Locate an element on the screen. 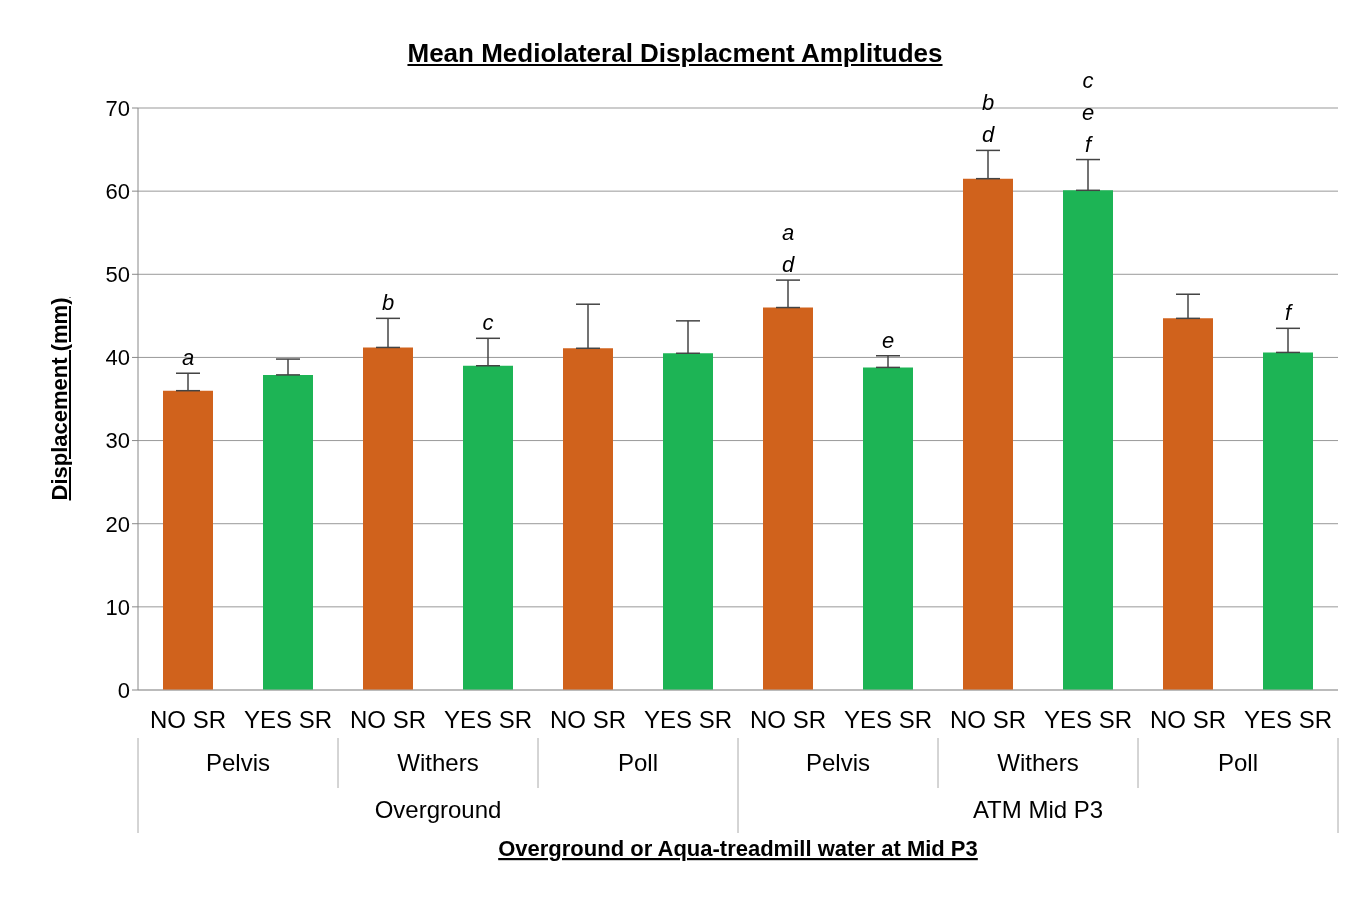 This screenshot has height=904, width=1350. y-tick-label: 50 is located at coordinates (117, 275).